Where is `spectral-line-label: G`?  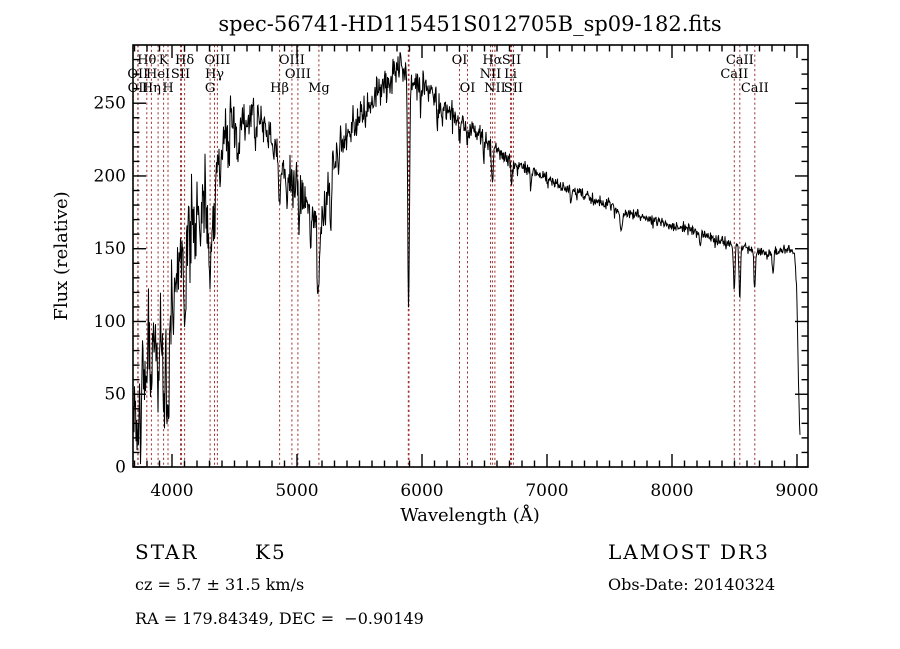 spectral-line-label: G is located at coordinates (210, 88).